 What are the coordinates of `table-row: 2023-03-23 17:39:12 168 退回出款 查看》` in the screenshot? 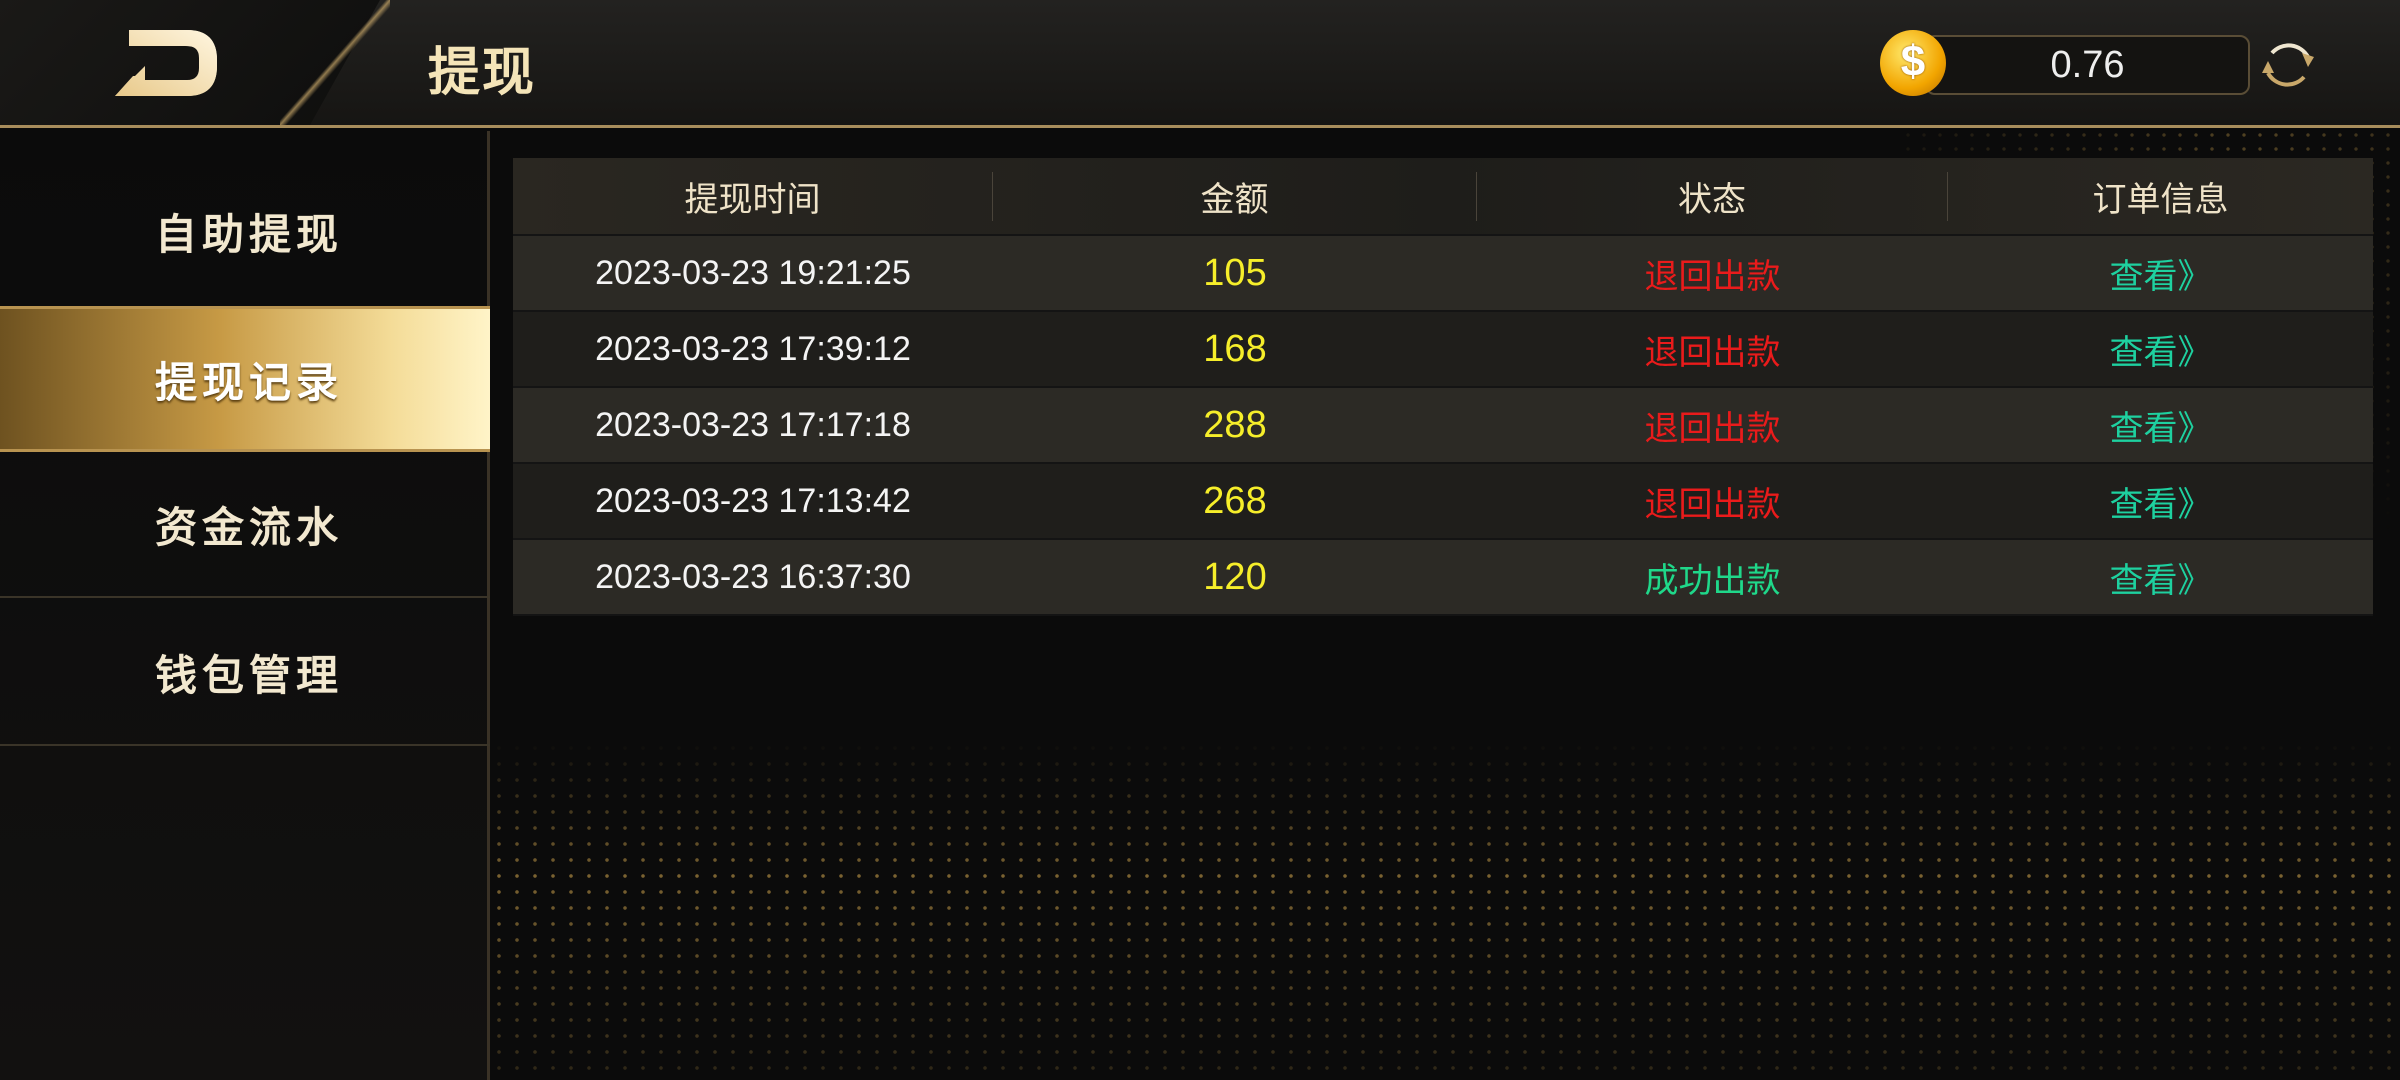 It's located at (1443, 350).